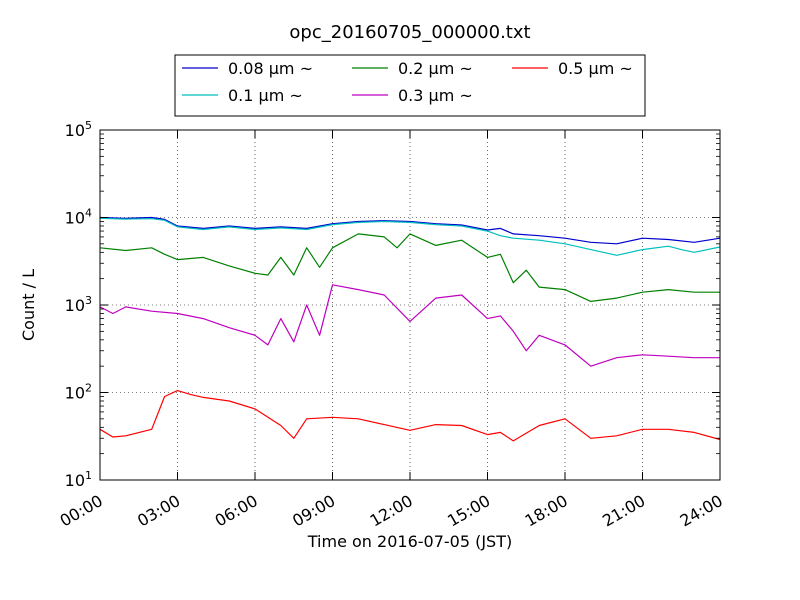 The width and height of the screenshot is (800, 600). I want to click on x-tick-label: 12:00, so click(391, 511).